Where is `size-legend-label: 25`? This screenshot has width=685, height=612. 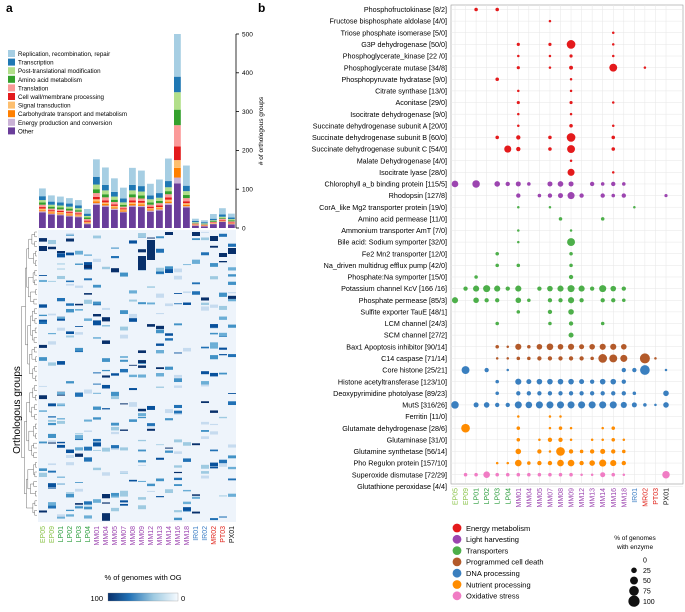
size-legend-label: 25 is located at coordinates (647, 571).